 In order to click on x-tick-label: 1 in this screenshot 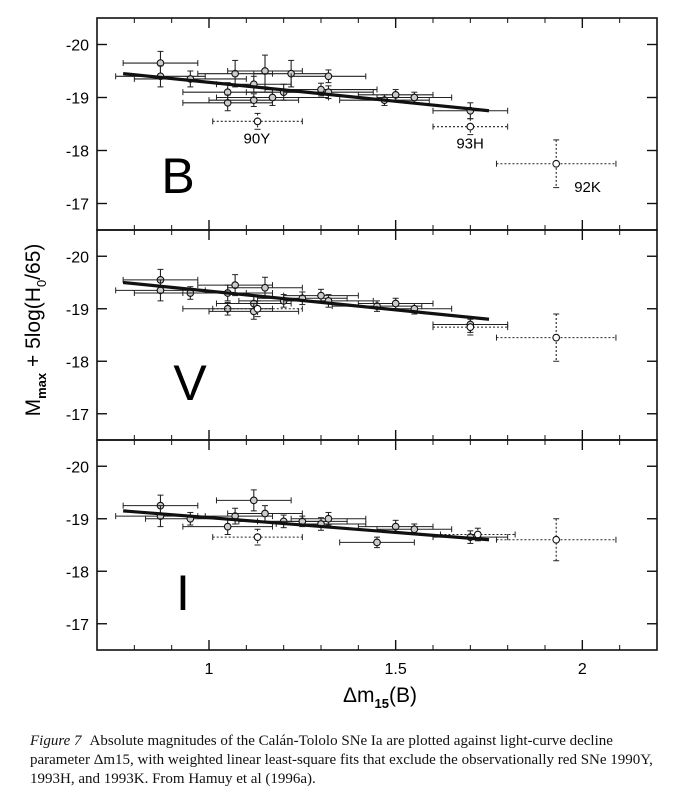, I will do `click(209, 669)`.